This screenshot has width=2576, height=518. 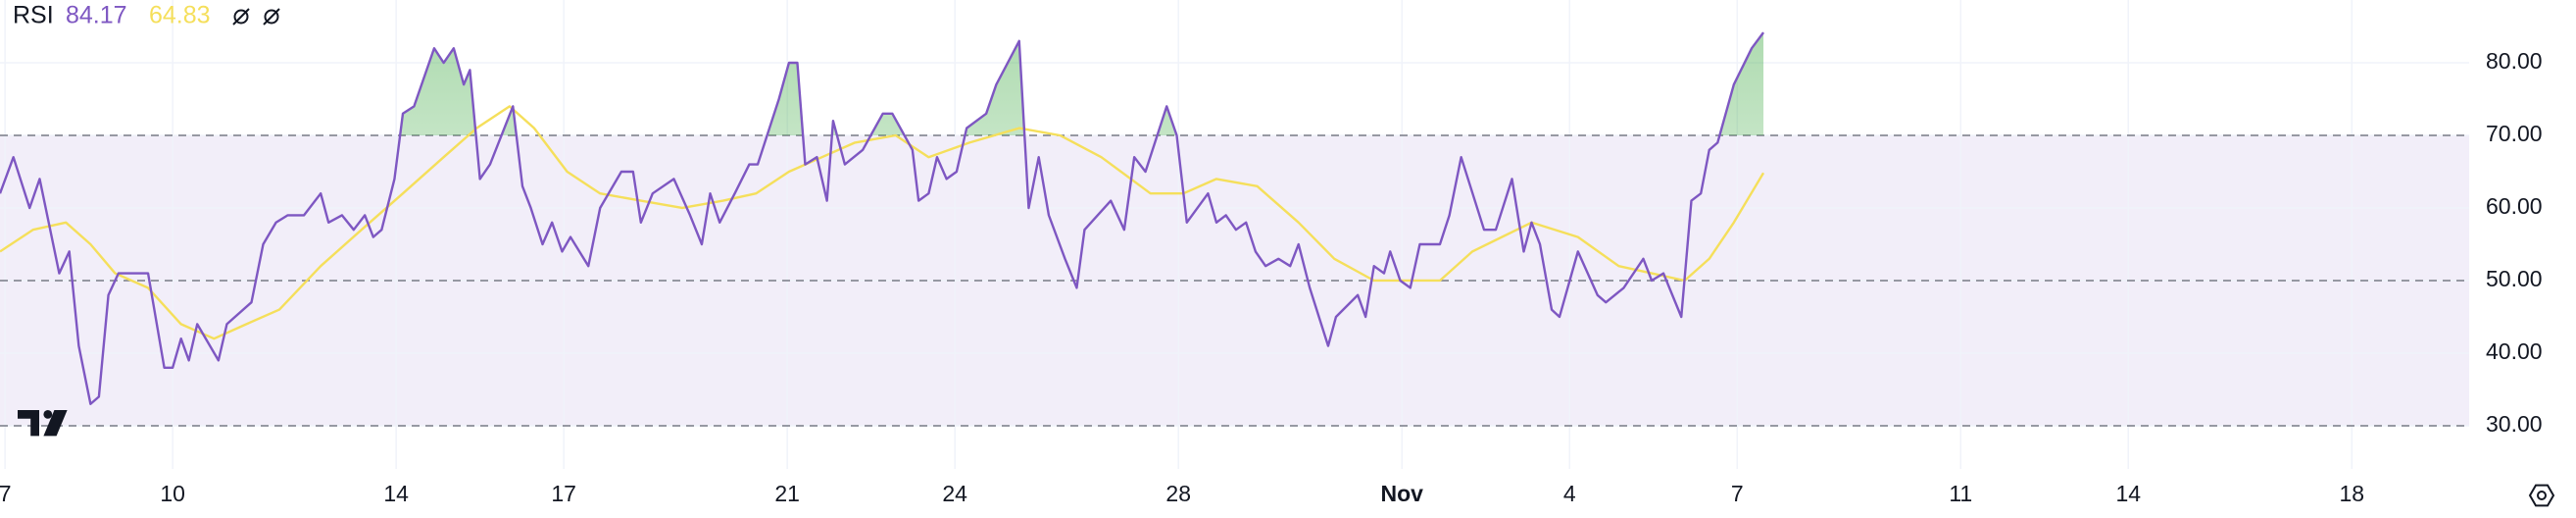 What do you see at coordinates (563, 493) in the screenshot?
I see `x-tick-label: 17` at bounding box center [563, 493].